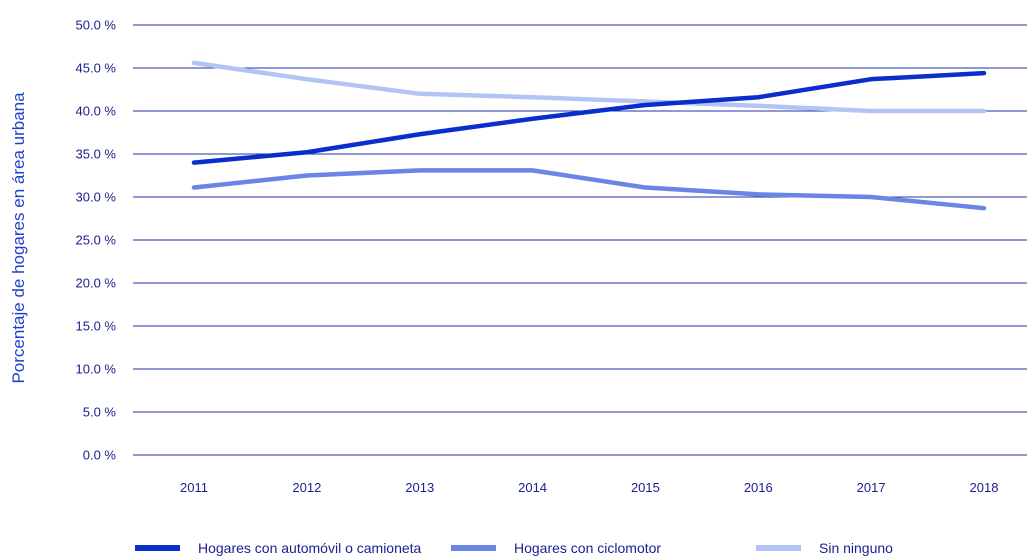 The image size is (1033, 557). What do you see at coordinates (856, 548) in the screenshot?
I see `legend-label: Sin ninguno` at bounding box center [856, 548].